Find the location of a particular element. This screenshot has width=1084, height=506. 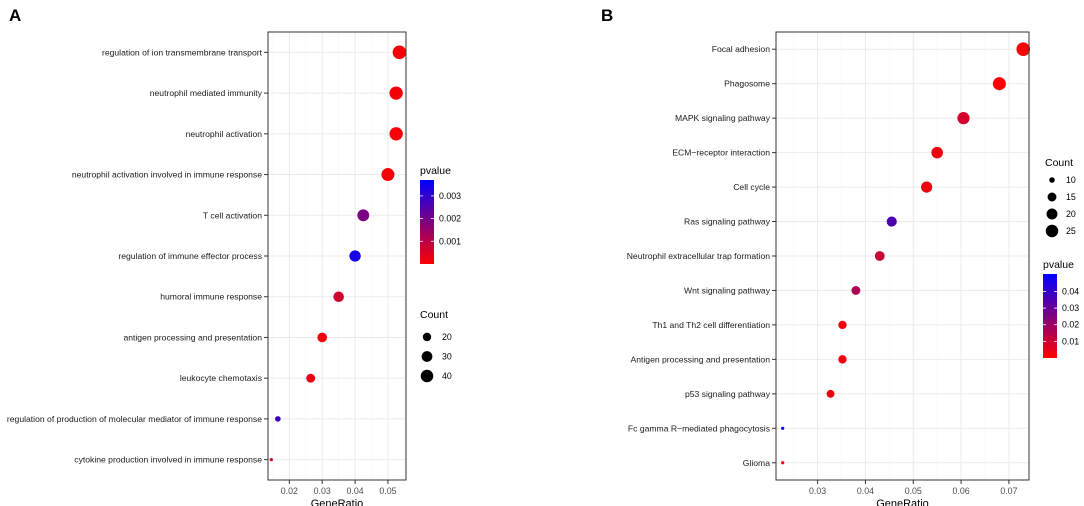

y-tick-label: Th1 and Th2 cell differentiation is located at coordinates (711, 325).